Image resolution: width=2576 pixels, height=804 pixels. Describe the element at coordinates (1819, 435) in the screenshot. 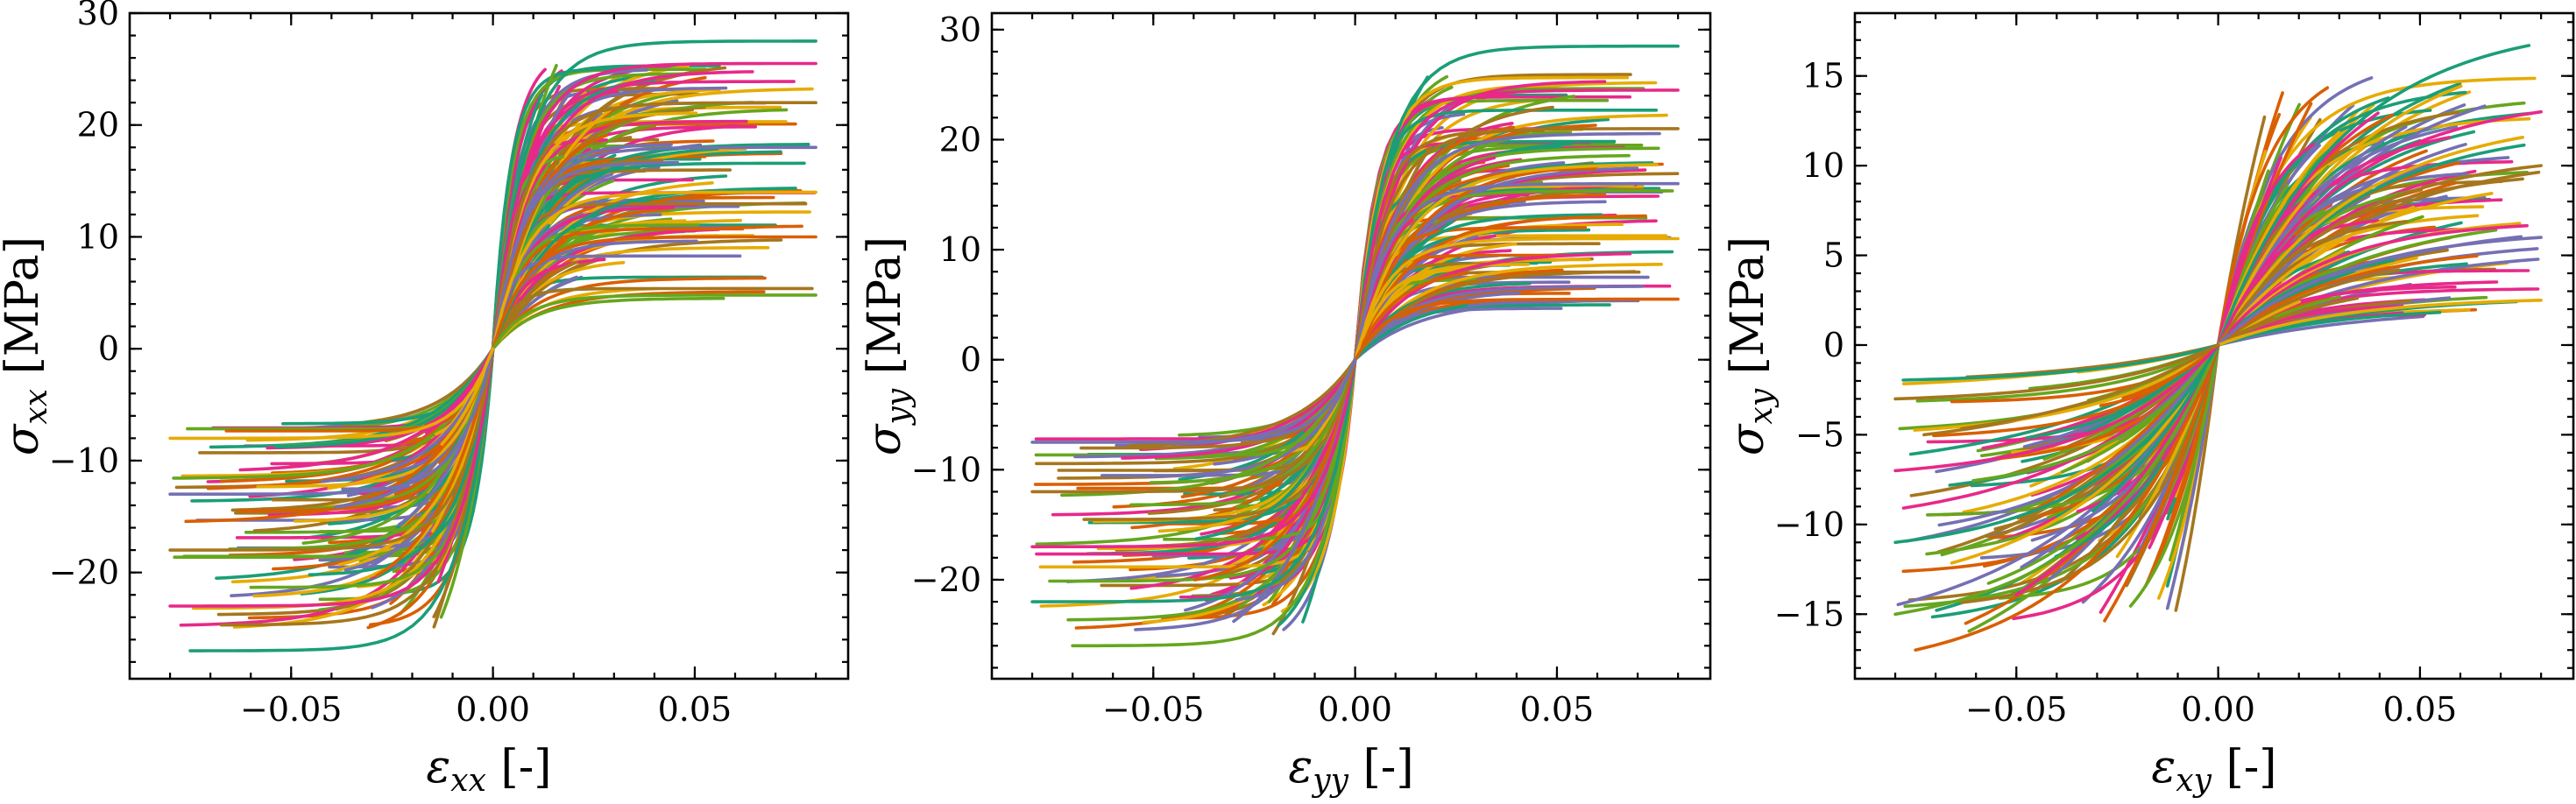

I see `y-tick-label: −5` at that location.